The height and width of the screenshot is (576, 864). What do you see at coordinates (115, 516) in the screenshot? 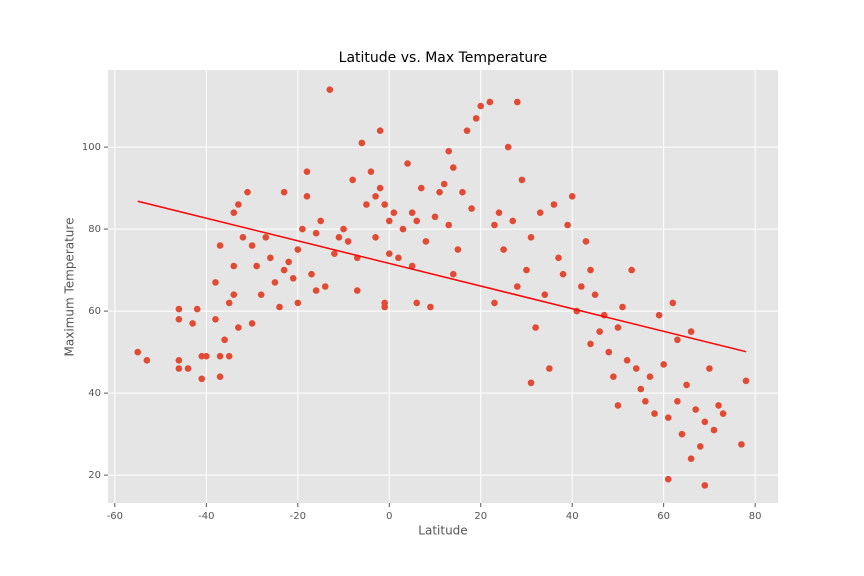
I see `x-tick-label: -60` at bounding box center [115, 516].